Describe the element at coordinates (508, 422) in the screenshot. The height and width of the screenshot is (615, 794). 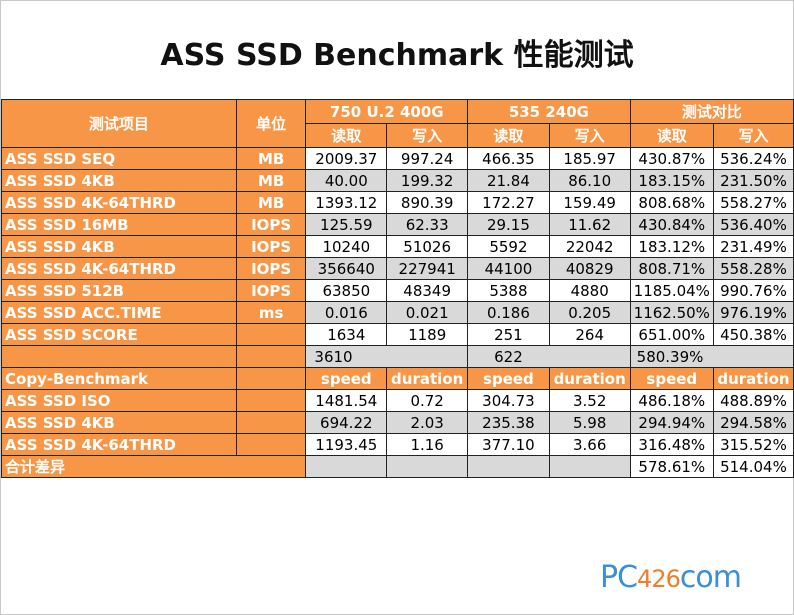
I see `cell: 235.38` at that location.